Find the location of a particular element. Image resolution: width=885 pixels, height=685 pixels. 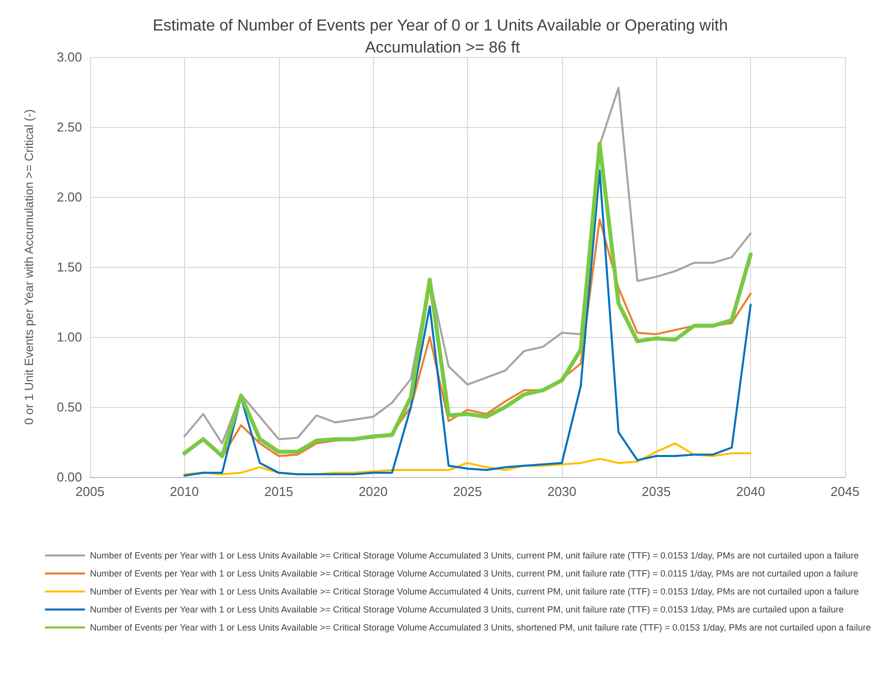

x-tick-label: 2045 is located at coordinates (845, 491).